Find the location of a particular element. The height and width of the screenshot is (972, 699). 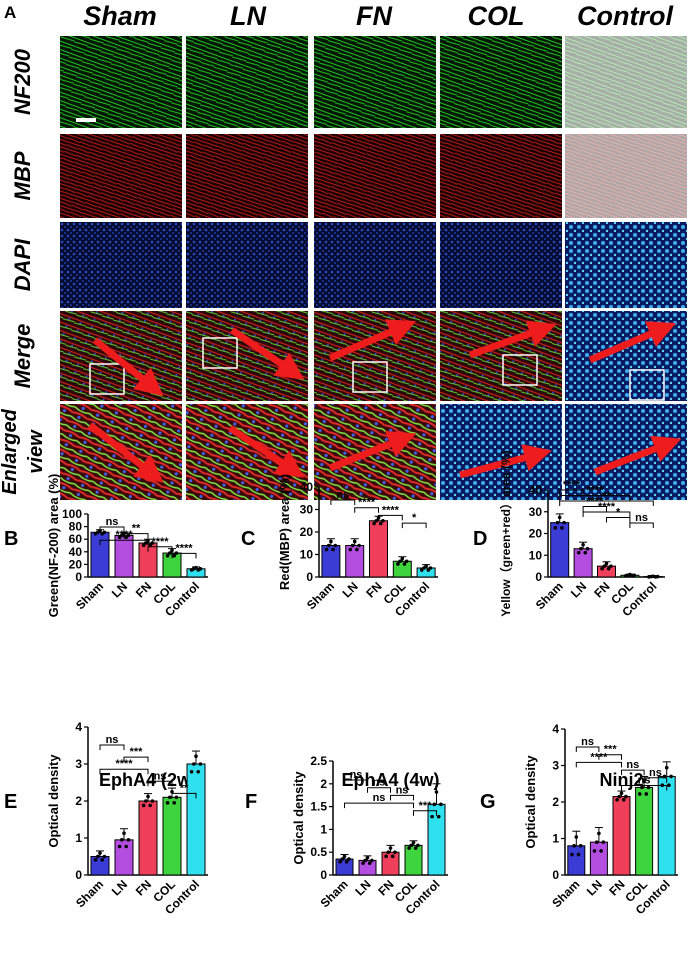

panel-letter-a: A is located at coordinates (10, 12).